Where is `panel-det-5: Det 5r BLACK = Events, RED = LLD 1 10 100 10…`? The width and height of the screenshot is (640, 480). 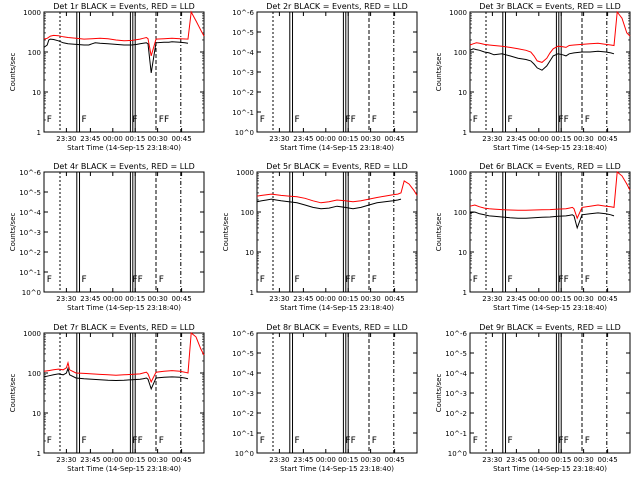
panel-det-5: Det 5r BLACK = Events, RED = LLD 1 10 100 10… is located at coordinates (320, 237).